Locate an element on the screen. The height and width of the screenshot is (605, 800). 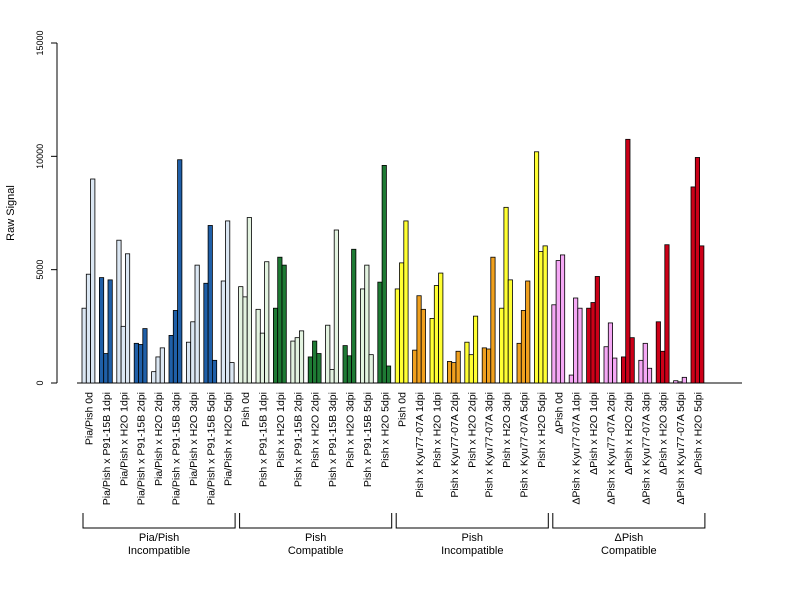
x-tick-label: ΔPish x H2O 1dpi is located at coordinates (594, 433).